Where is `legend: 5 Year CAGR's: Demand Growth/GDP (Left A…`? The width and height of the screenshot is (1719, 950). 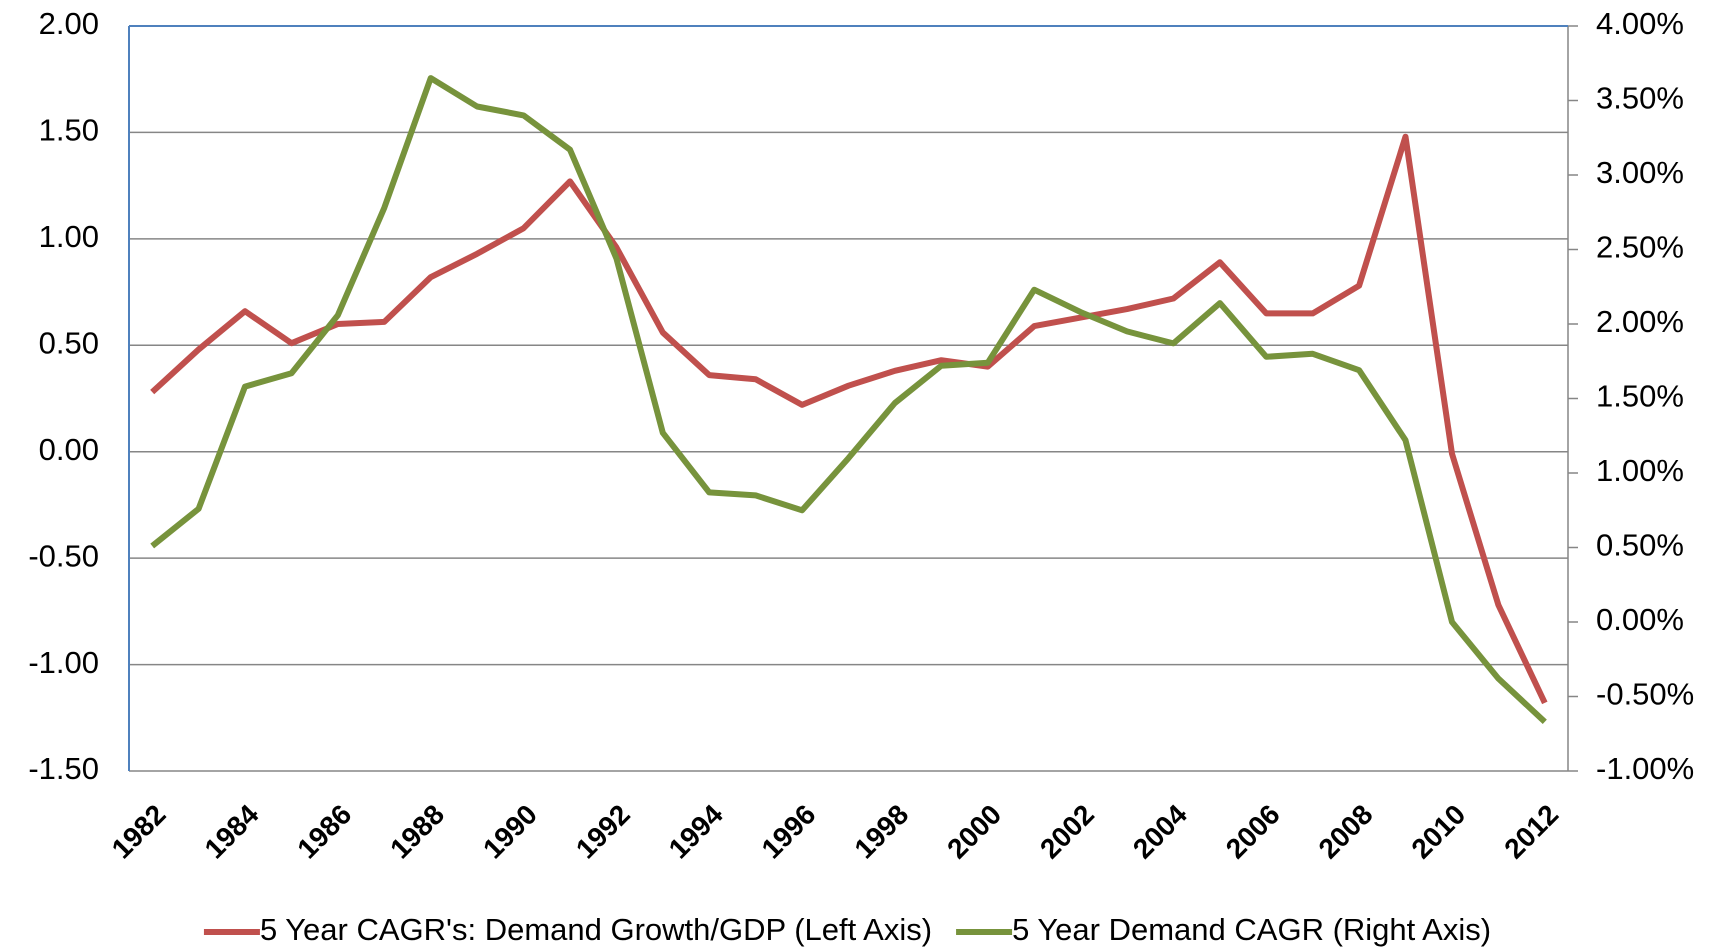 legend: 5 Year CAGR's: Demand Growth/GDP (Left A… is located at coordinates (847, 929).